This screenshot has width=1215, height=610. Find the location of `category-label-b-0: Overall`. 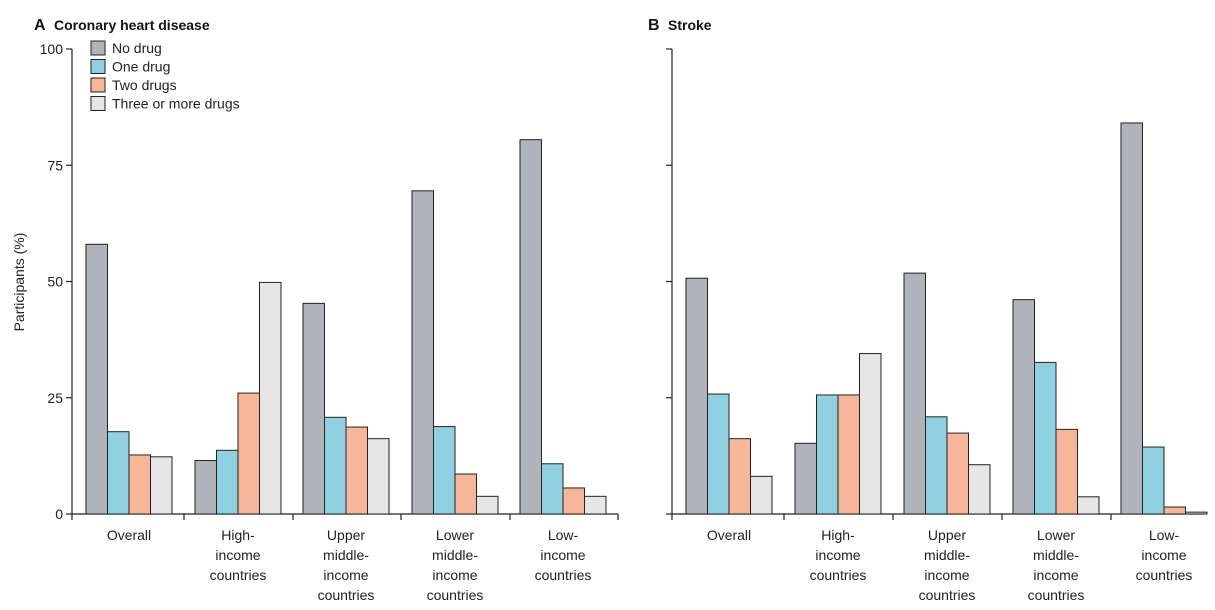

category-label-b-0: Overall is located at coordinates (729, 535).